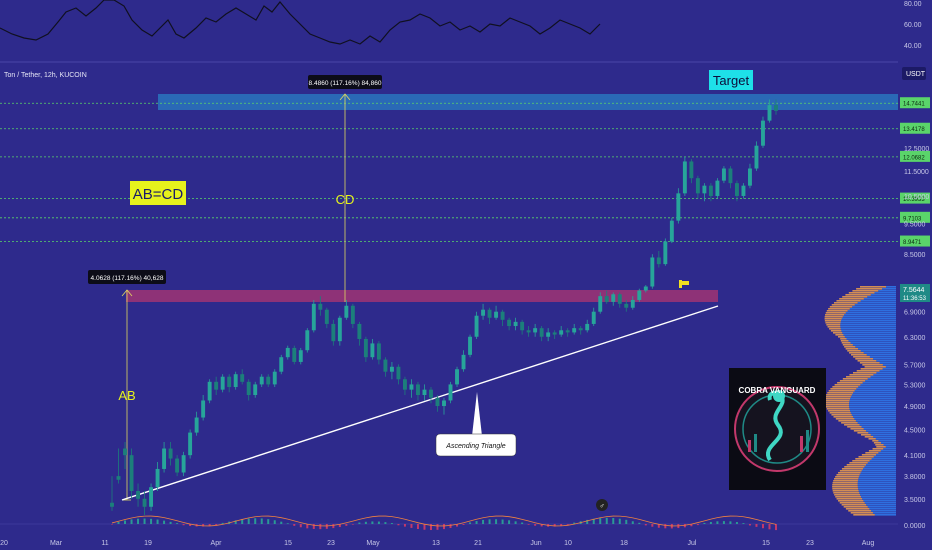 The height and width of the screenshot is (550, 932). Describe the element at coordinates (810, 543) in the screenshot. I see `time-tick: 23` at that location.